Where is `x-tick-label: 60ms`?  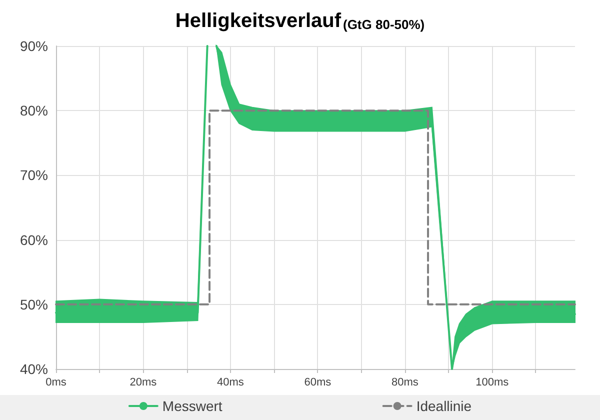 x-tick-label: 60ms is located at coordinates (318, 382).